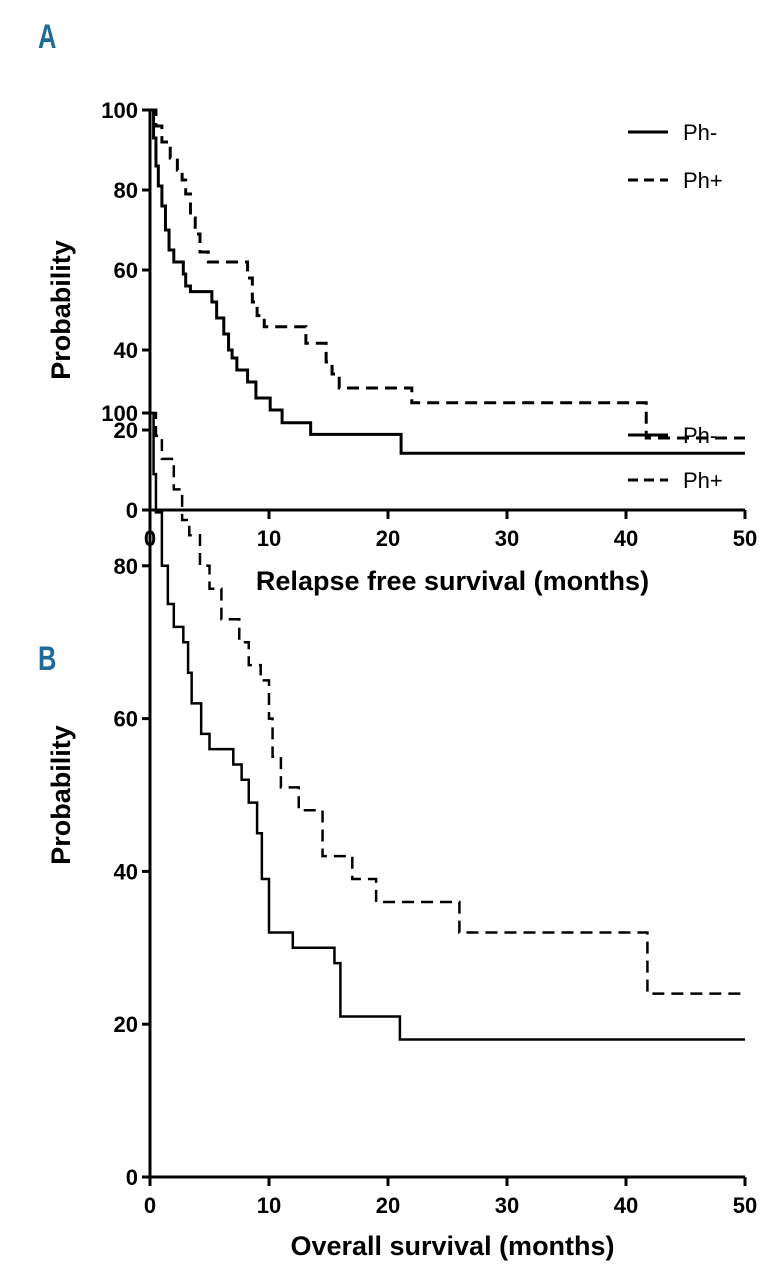 This screenshot has width=778, height=1280. Describe the element at coordinates (47, 37) in the screenshot. I see `panel-label-a: A` at that location.